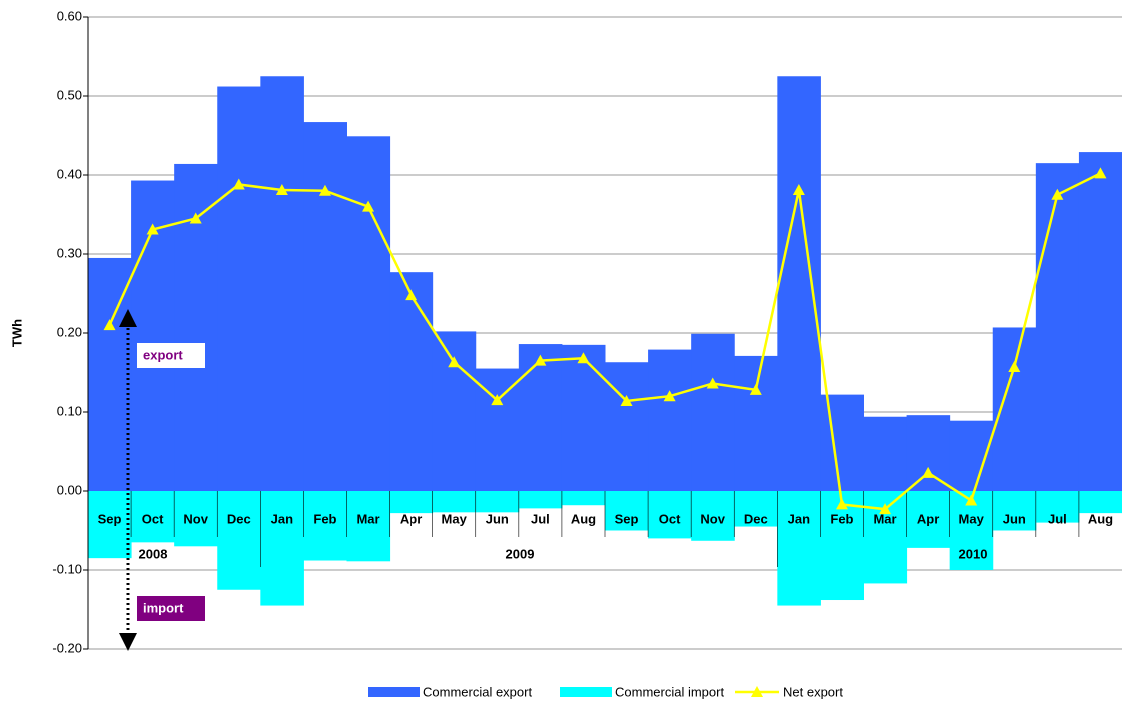 Image resolution: width=1122 pixels, height=711 pixels. Describe the element at coordinates (69, 489) in the screenshot. I see `y-tick-label: 0.00` at that location.